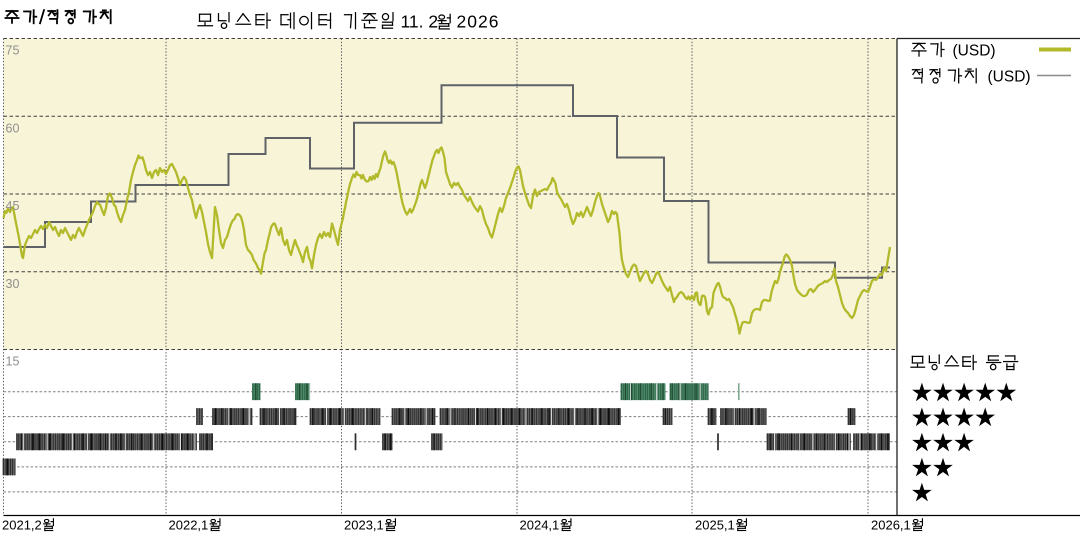  I want to click on svg-text: 30, so click(13, 284).